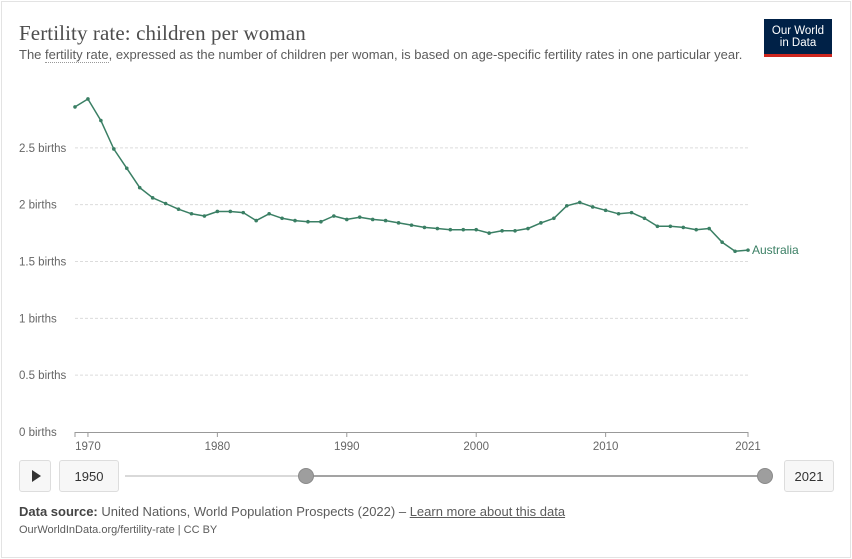  What do you see at coordinates (38, 206) in the screenshot?
I see `y-tick-label: 2 births` at bounding box center [38, 206].